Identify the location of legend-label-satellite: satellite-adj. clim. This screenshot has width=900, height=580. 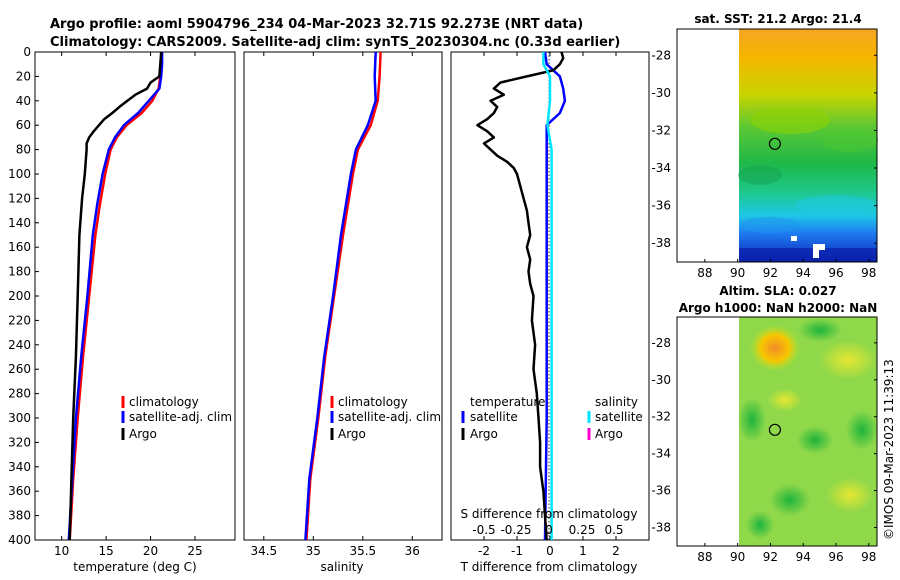
(180, 417).